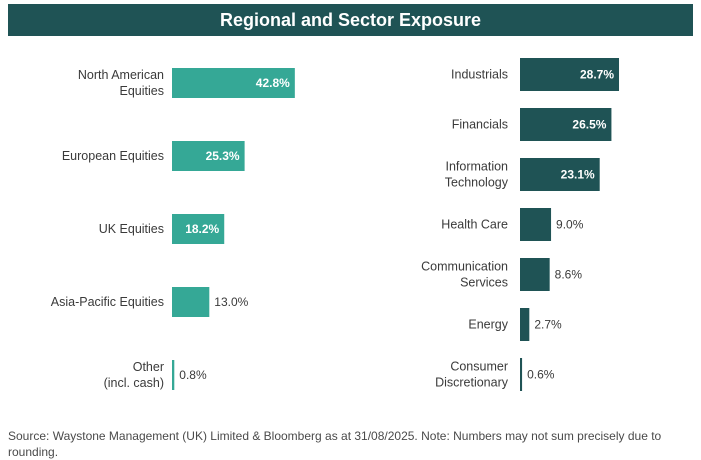 Image resolution: width=701 pixels, height=460 pixels. I want to click on regional-value-label: 18.2%, so click(202, 229).